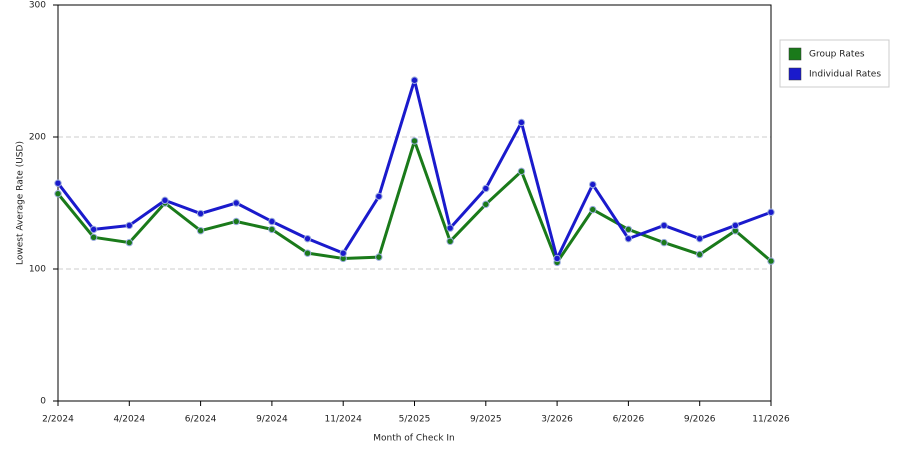 This screenshot has width=900, height=450. Describe the element at coordinates (37, 138) in the screenshot. I see `y-tick-label: 200` at that location.